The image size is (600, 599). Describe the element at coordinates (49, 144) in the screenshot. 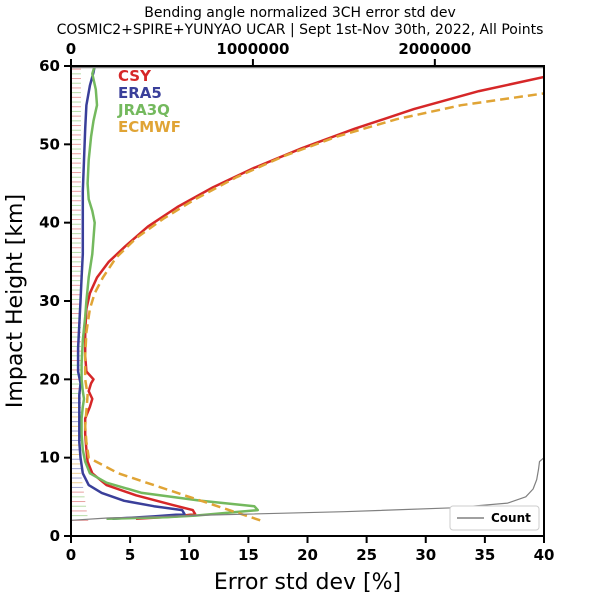

I see `y-tick-label: 50` at that location.